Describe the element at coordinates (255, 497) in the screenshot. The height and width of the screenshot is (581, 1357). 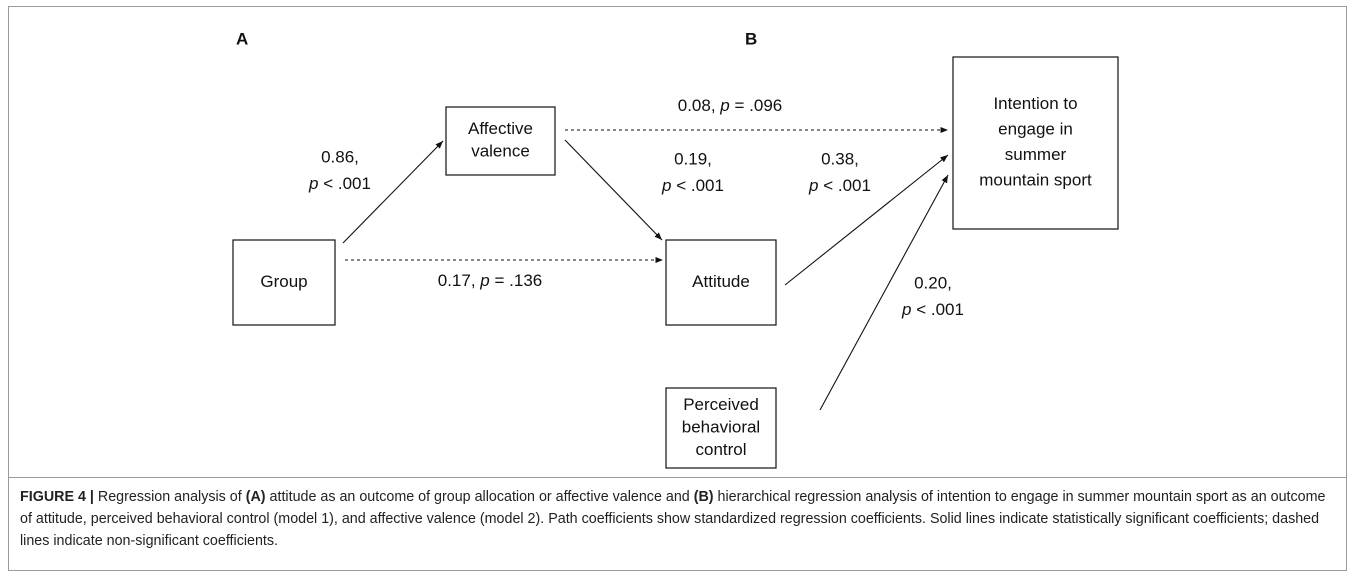
I see `caption-panel-ref: (A)` at that location.